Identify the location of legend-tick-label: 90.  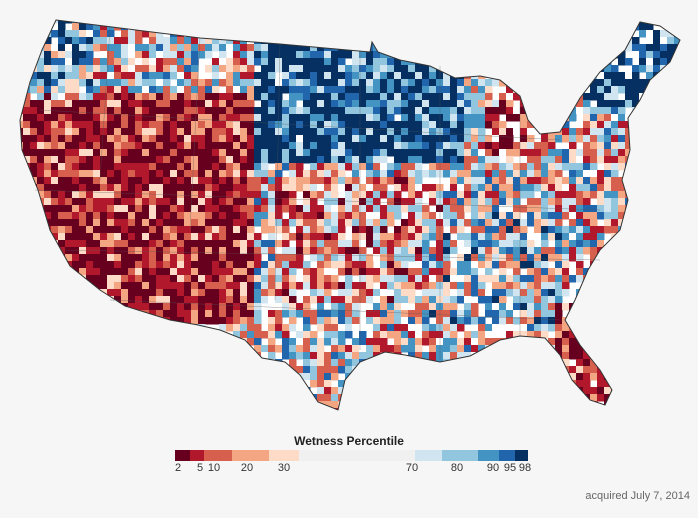
(493, 468).